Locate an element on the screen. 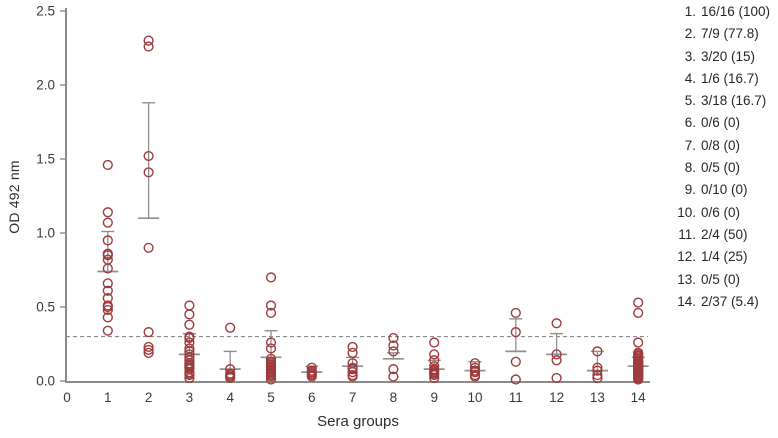 This screenshot has width=778, height=438. x-tick-label: 5 is located at coordinates (271, 397).